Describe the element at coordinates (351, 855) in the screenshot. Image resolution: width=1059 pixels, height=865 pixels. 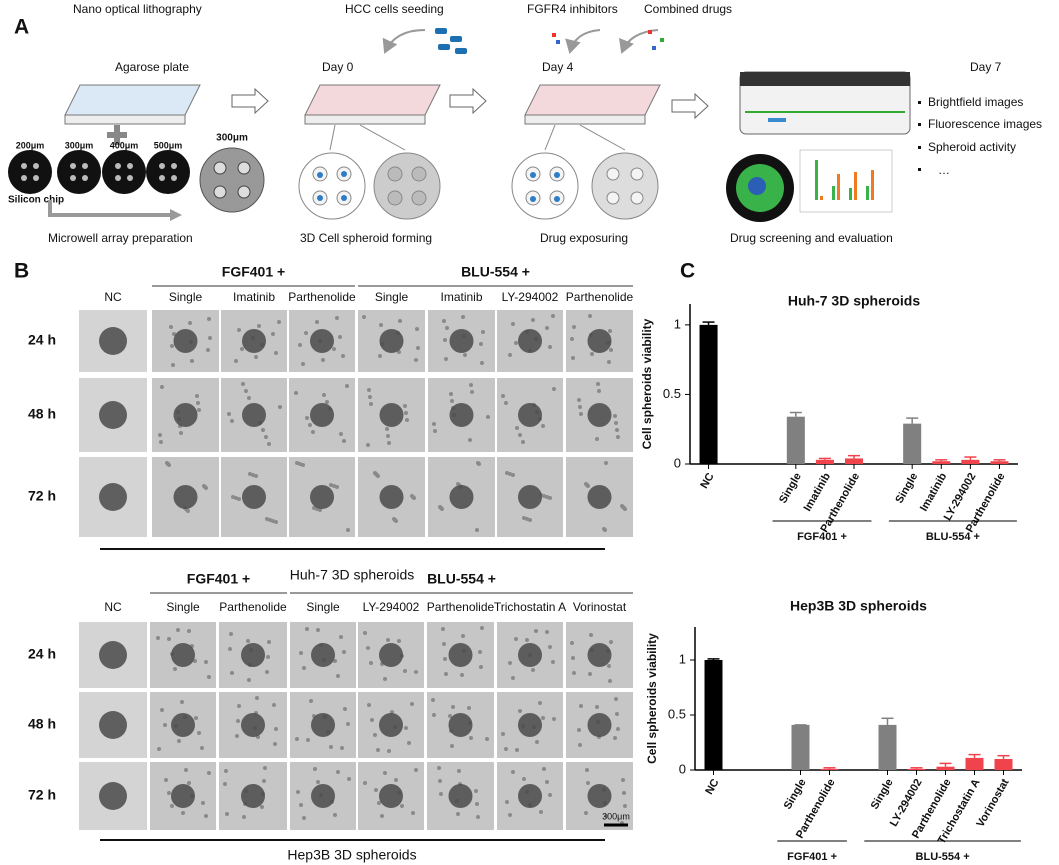
I see `grid-caption: Hep3B 3D spheroids` at that location.